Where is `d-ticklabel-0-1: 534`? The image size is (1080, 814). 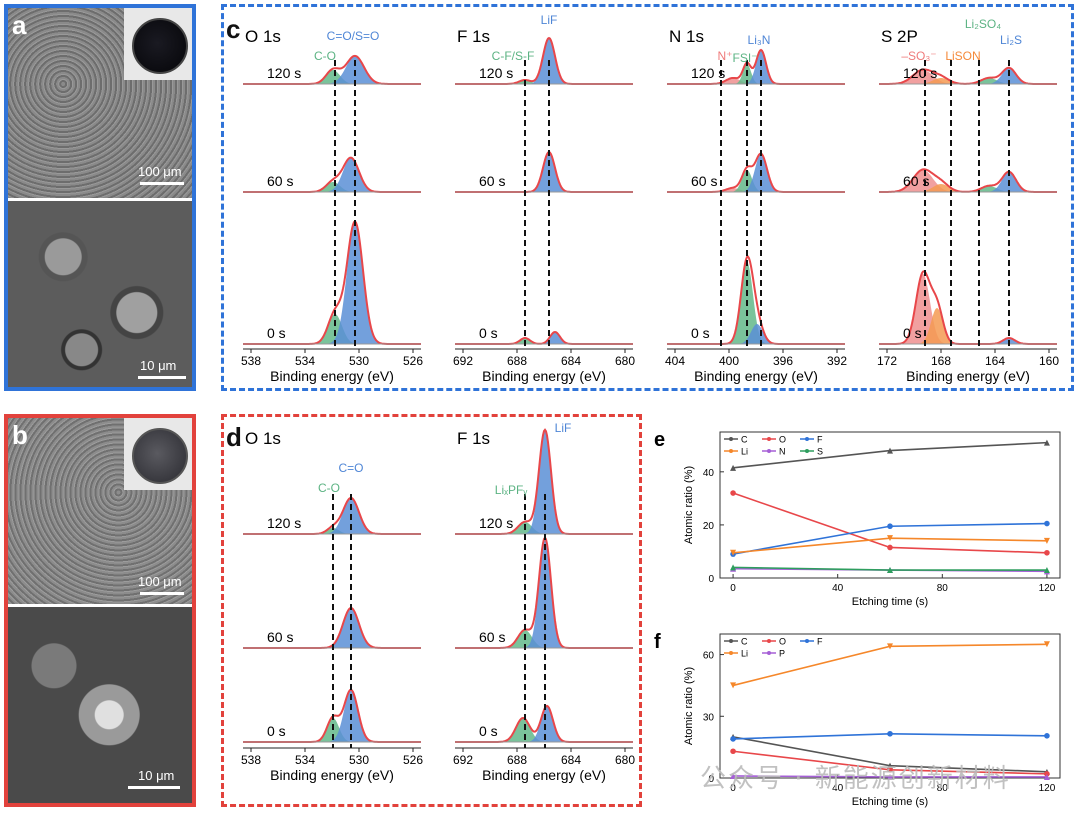 d-ticklabel-0-1: 534 is located at coordinates (305, 760).